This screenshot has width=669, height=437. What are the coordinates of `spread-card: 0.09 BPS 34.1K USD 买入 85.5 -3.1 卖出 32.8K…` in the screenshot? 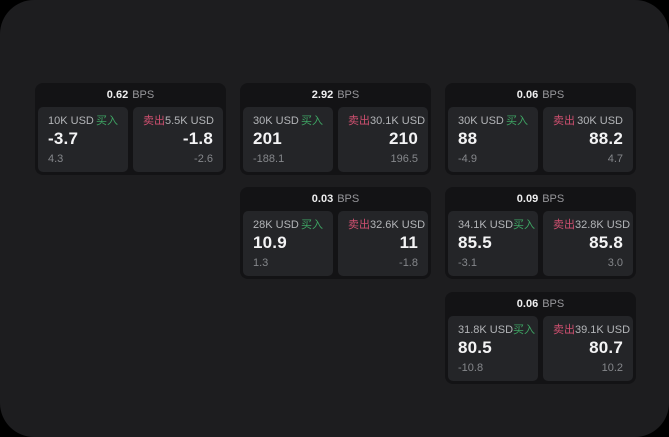 It's located at (540, 233).